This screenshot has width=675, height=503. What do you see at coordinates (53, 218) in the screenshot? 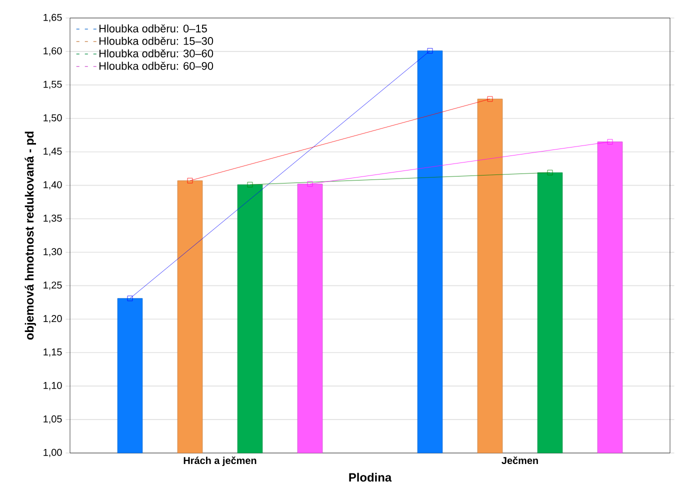
I see `y-tick-label: 1,35` at bounding box center [53, 218].